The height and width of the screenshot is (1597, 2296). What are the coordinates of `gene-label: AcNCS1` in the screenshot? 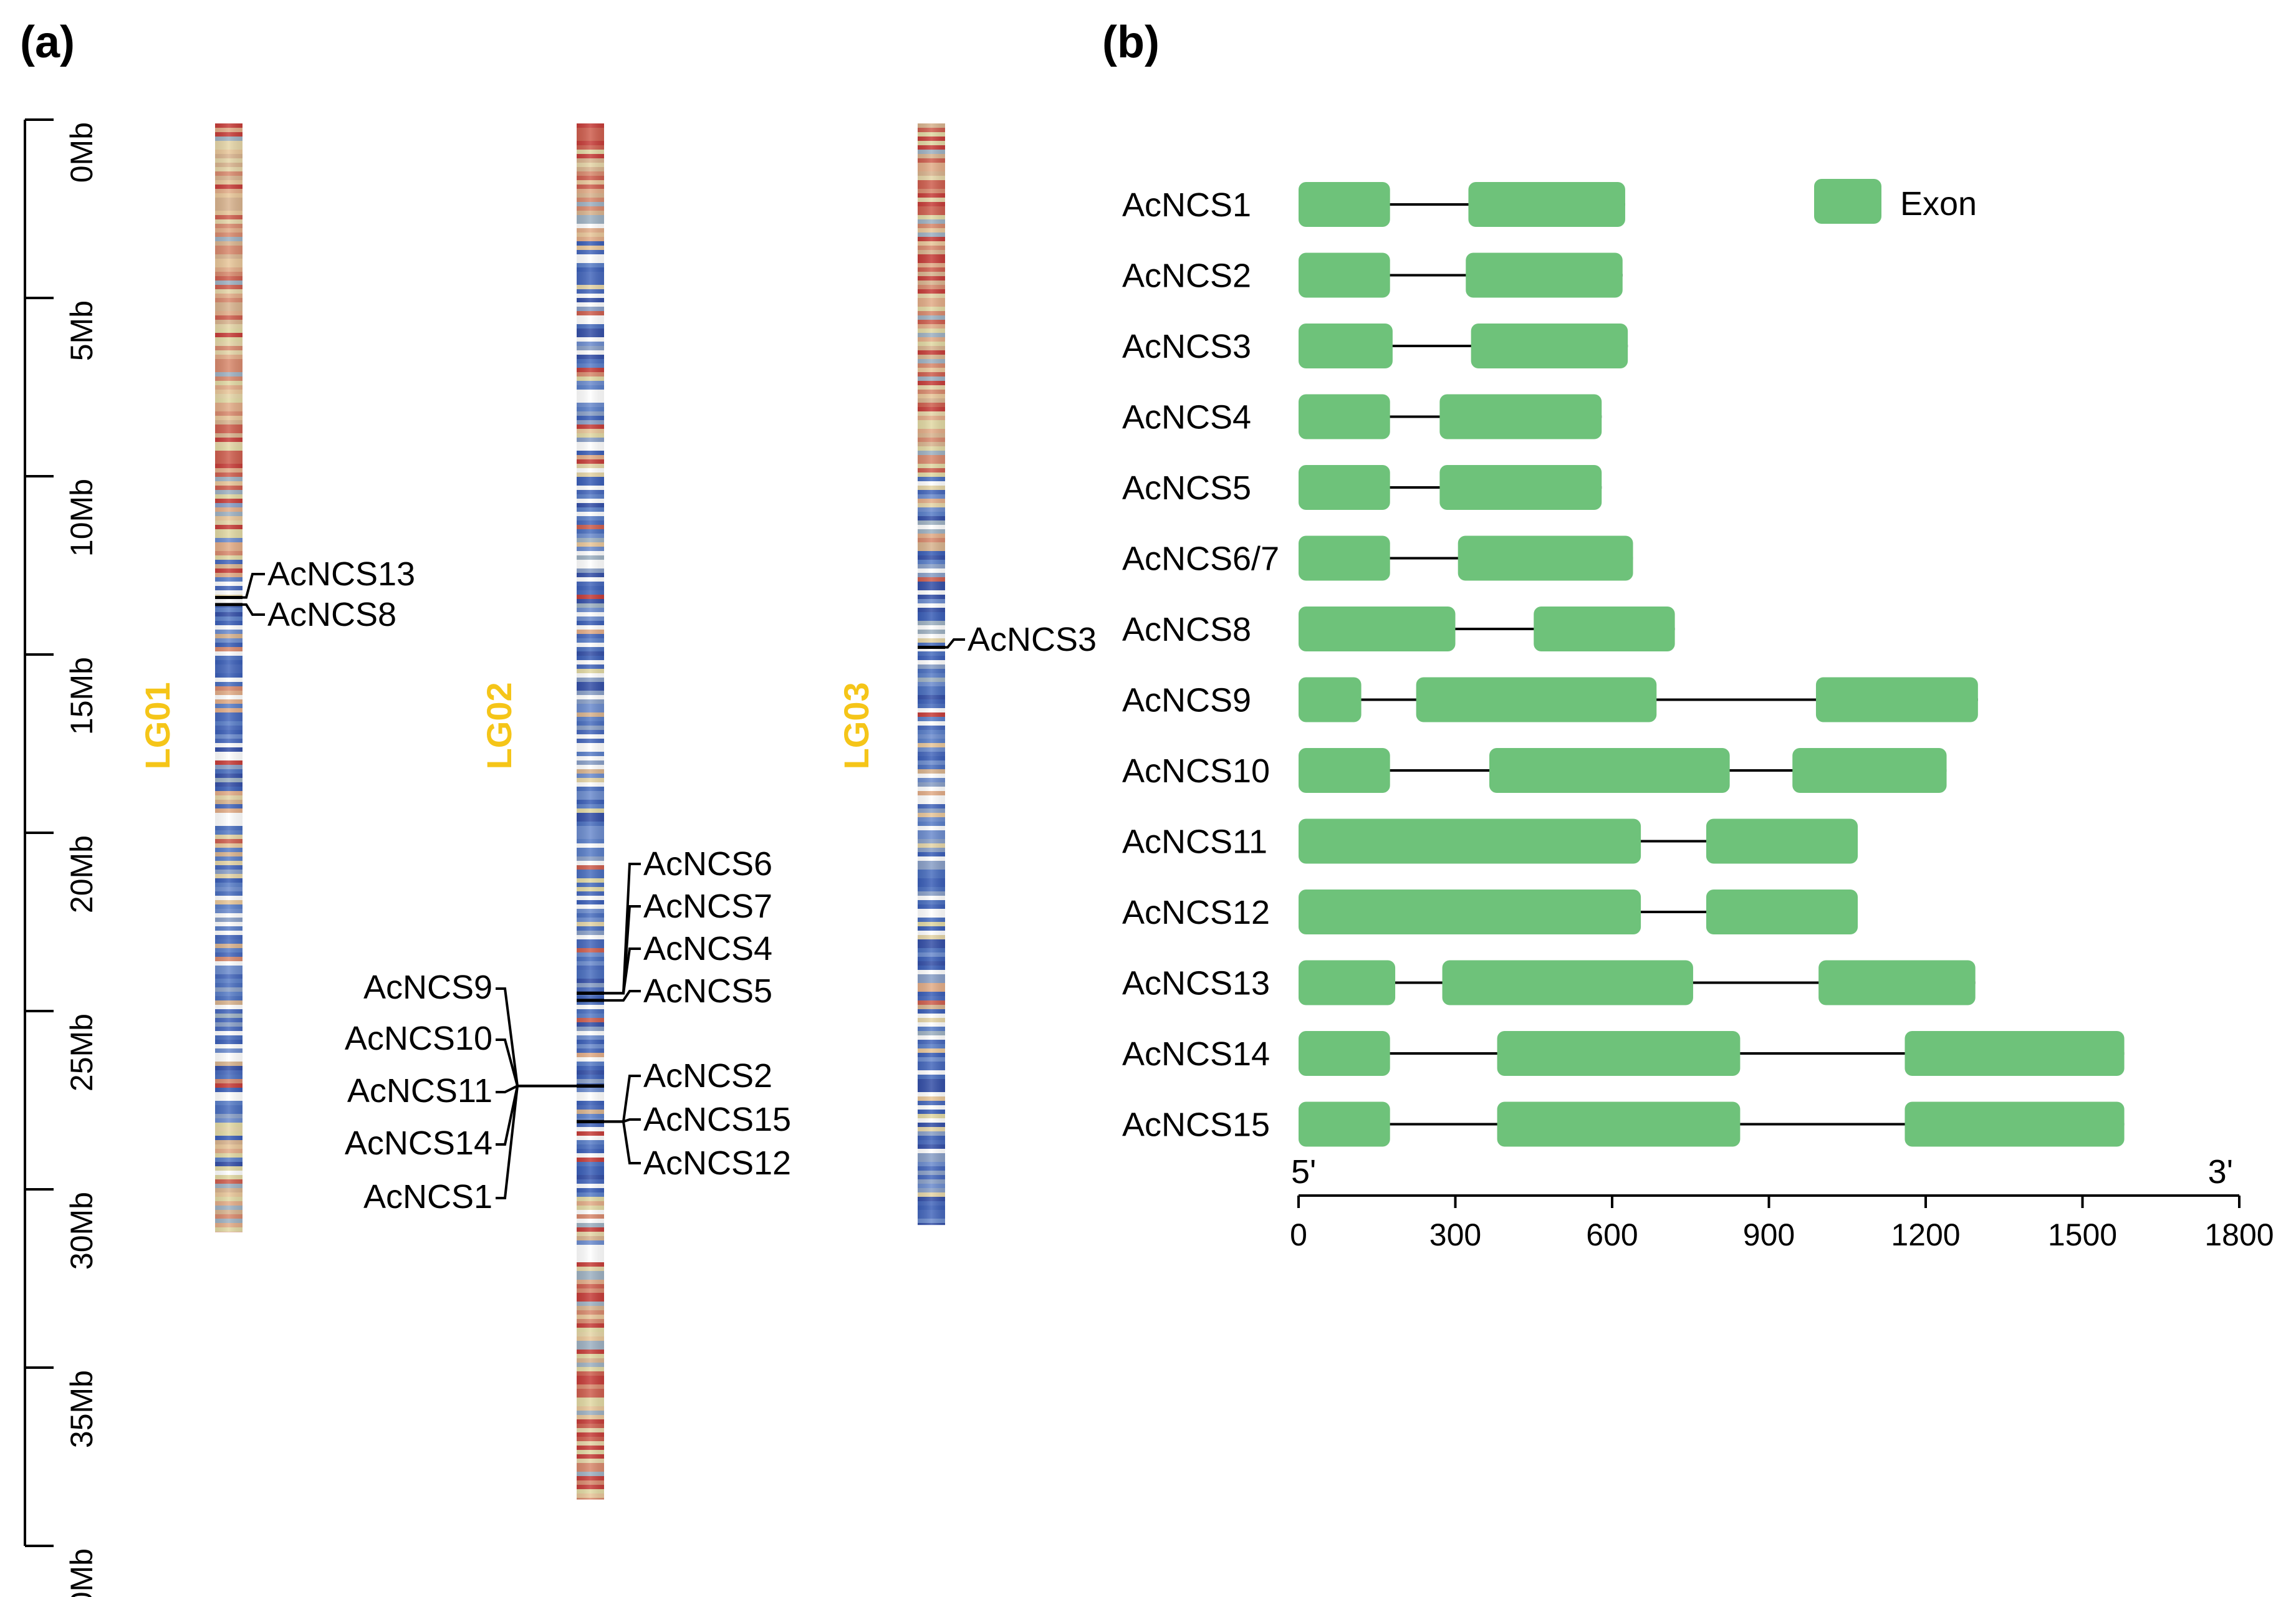 It's located at (427, 1197).